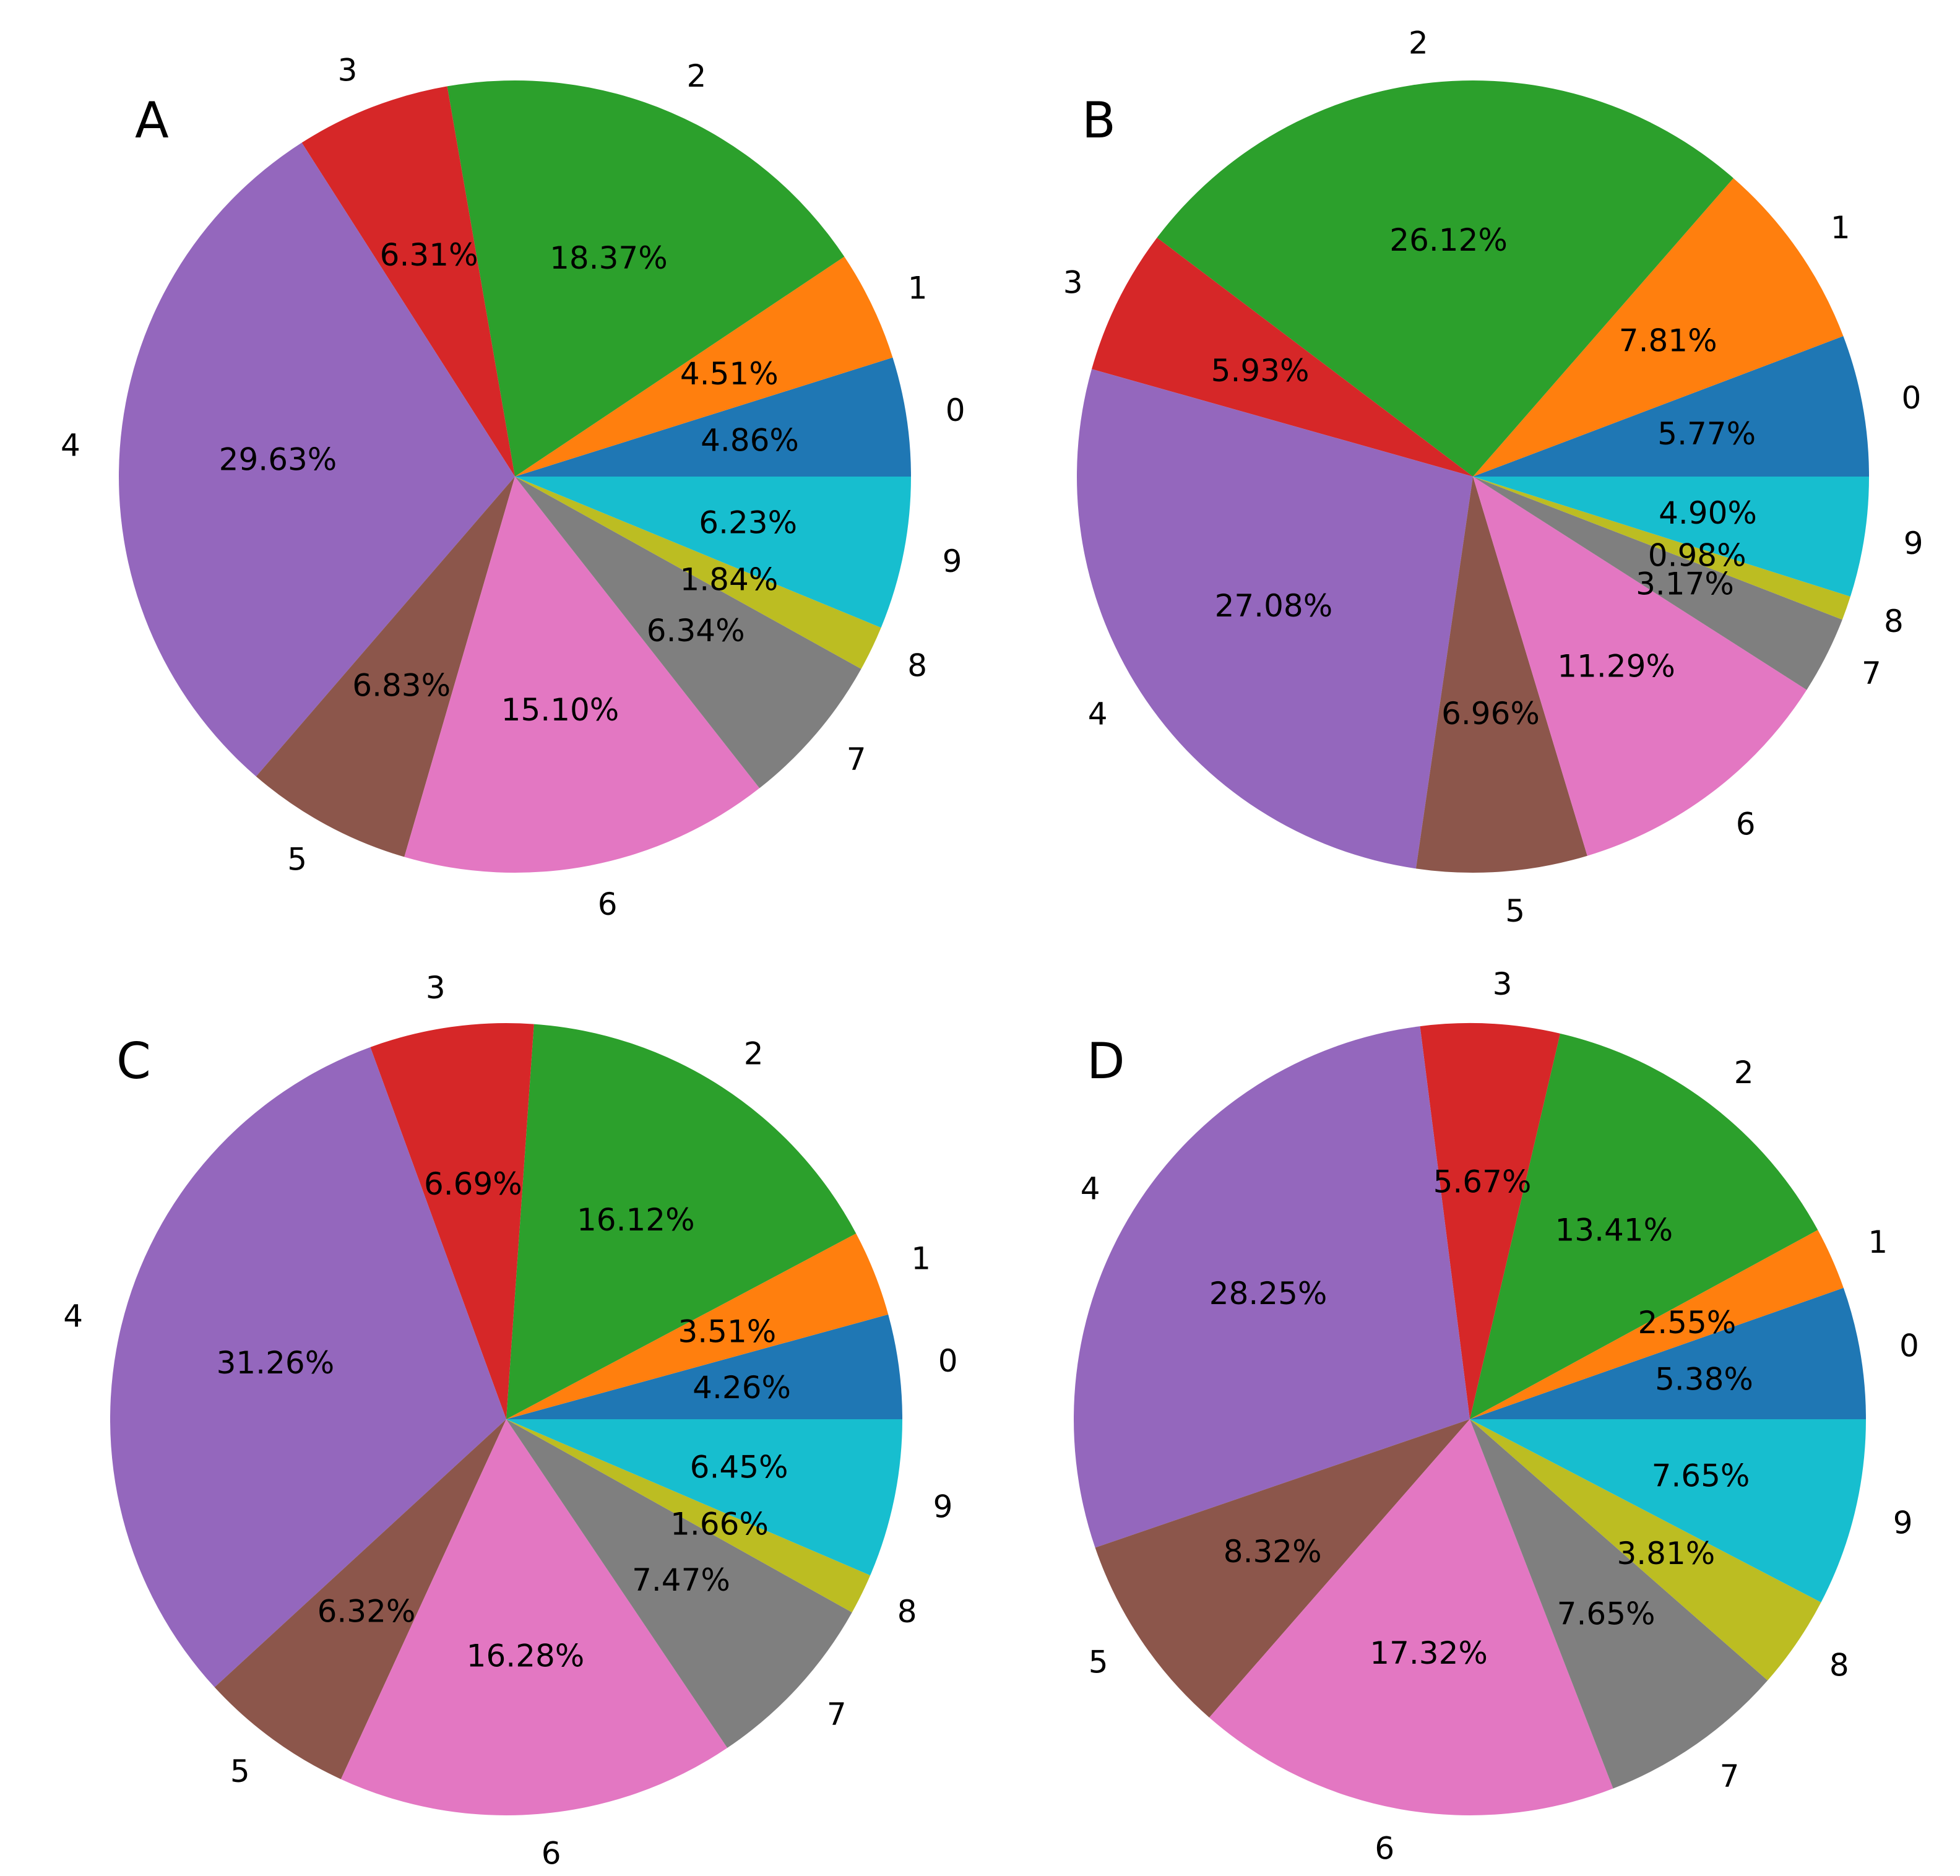 The height and width of the screenshot is (1876, 1960). Describe the element at coordinates (748, 523) in the screenshot. I see `pie-a-value-label-9: 6.23%` at that location.